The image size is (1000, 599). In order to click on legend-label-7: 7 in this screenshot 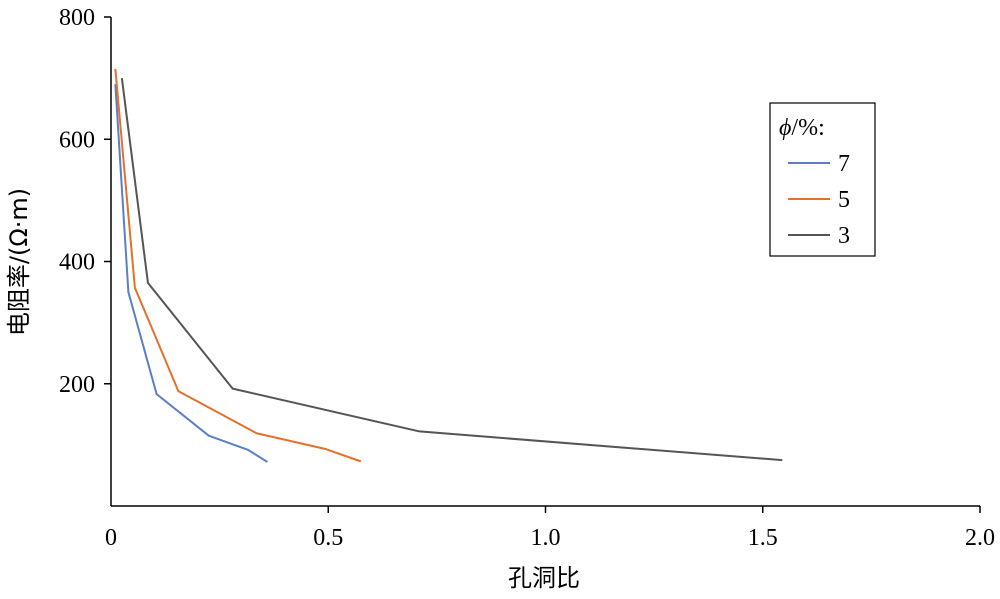, I will do `click(844, 164)`.